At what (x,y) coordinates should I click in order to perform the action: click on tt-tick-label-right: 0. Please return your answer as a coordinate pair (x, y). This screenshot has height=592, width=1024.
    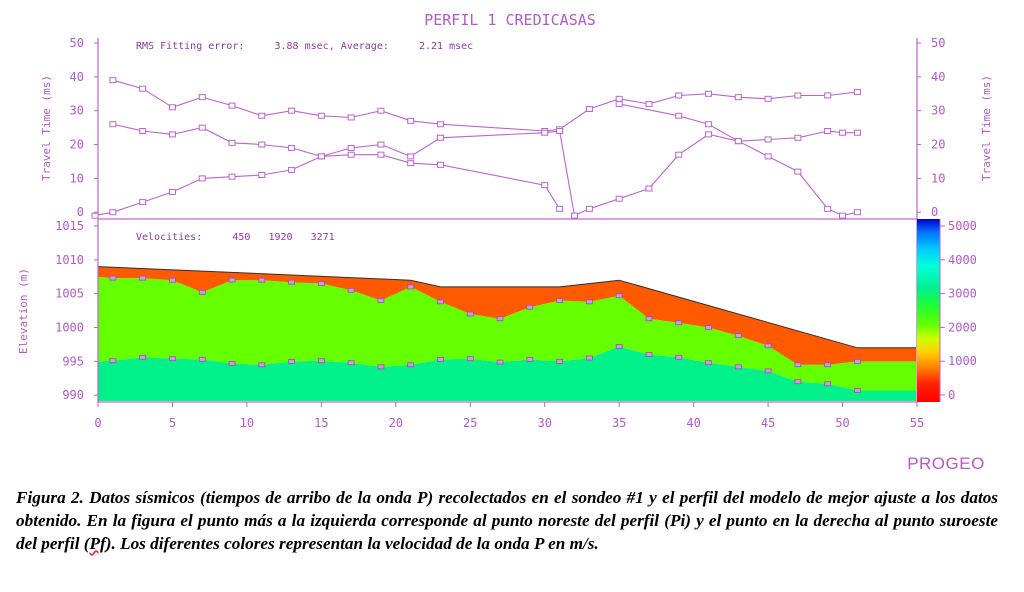
    Looking at the image, I should click on (934, 212).